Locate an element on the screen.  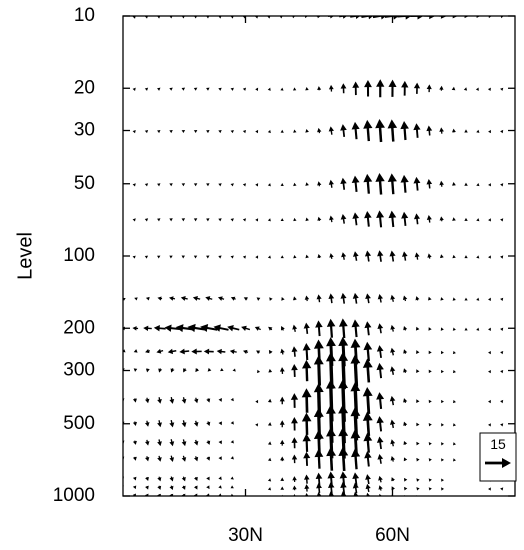
reference-arrow is located at coordinates (498, 463).